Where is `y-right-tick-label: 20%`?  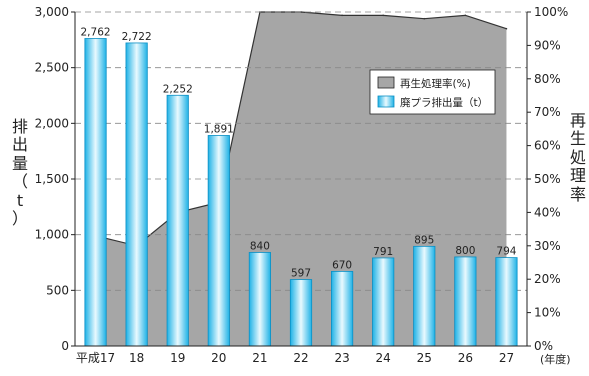
y-right-tick-label: 20% is located at coordinates (547, 279).